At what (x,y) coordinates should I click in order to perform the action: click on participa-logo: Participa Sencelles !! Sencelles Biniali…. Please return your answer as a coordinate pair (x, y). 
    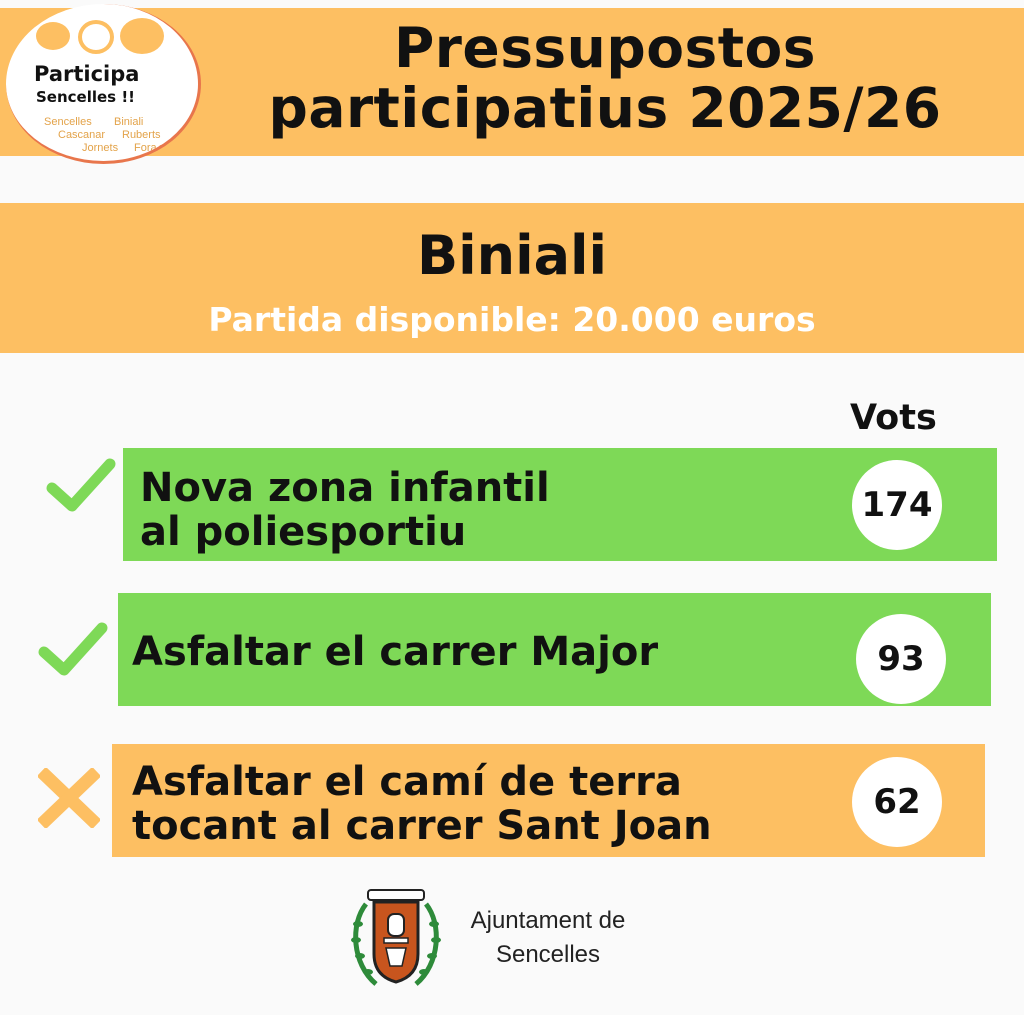
    Looking at the image, I should click on (103, 84).